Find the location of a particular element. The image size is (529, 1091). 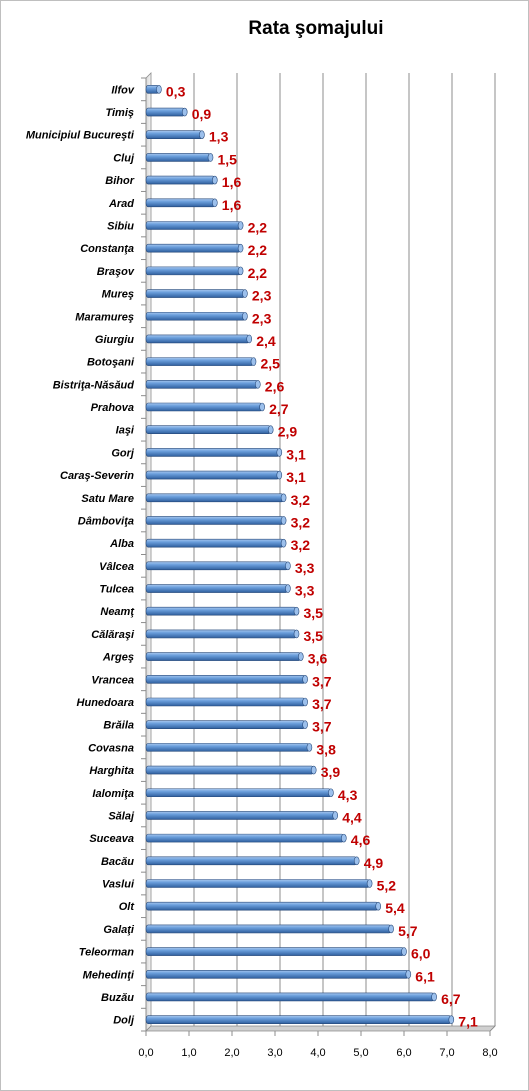

x-tick-label: 7,0 is located at coordinates (446, 1053).